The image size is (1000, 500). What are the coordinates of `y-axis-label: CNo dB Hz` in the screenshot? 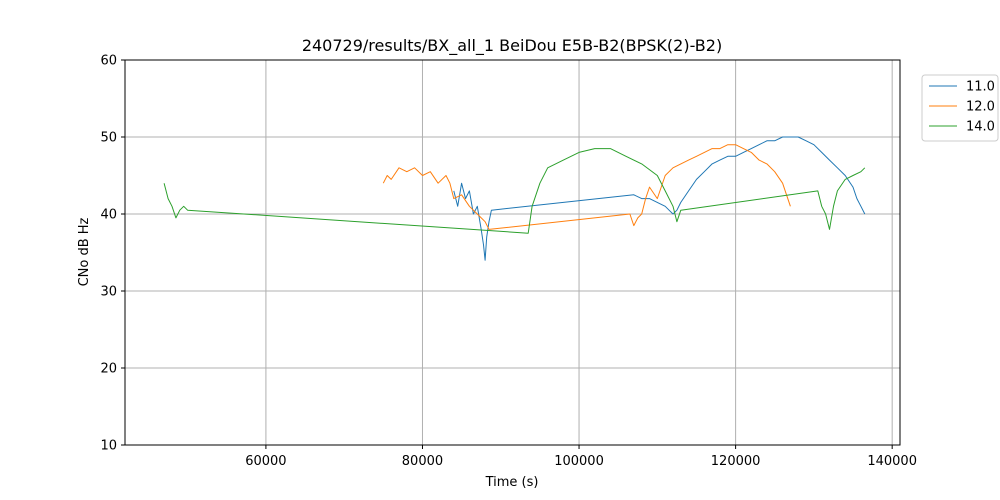 It's located at (84, 251).